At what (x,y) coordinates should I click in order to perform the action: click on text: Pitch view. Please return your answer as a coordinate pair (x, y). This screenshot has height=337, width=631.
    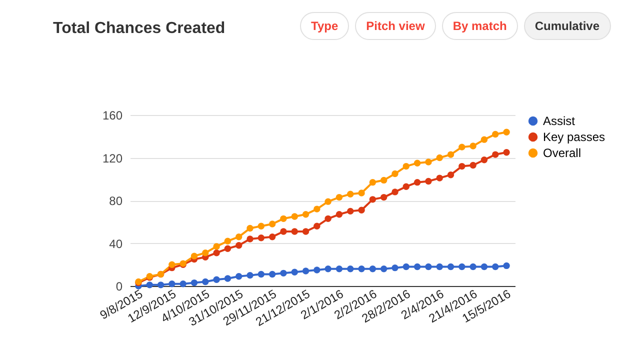
    Looking at the image, I should click on (395, 26).